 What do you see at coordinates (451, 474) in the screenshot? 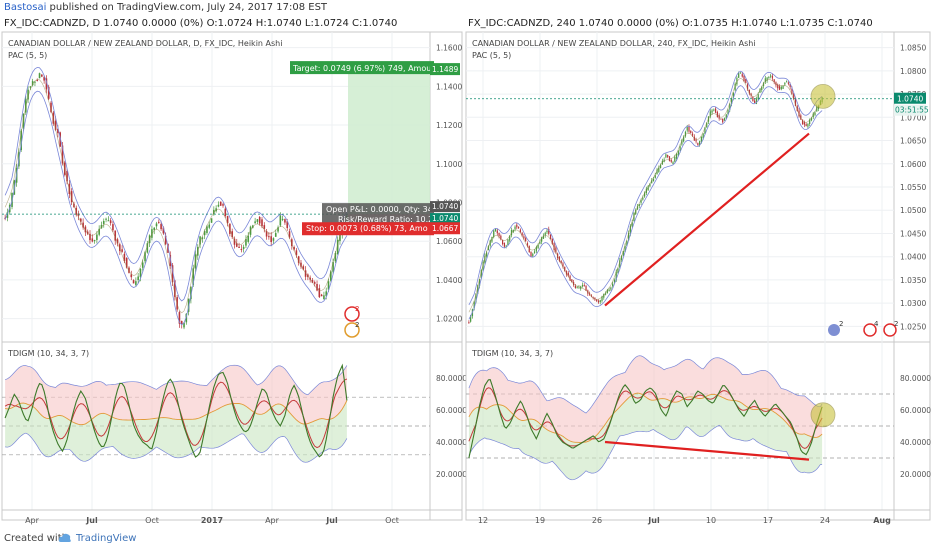
I see `left-osc-y-tick-label: 20.0000` at bounding box center [451, 474].